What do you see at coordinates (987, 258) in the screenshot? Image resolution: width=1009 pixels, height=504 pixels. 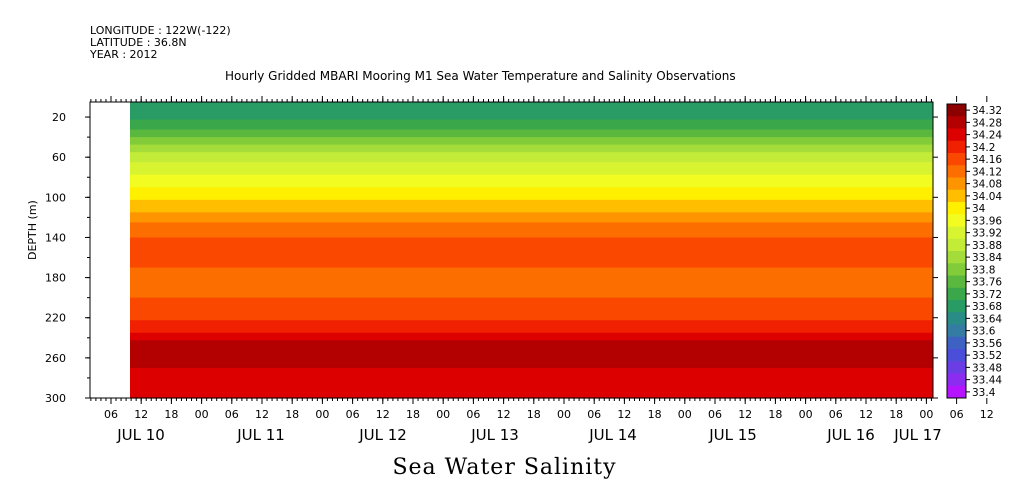 I see `colorbar-label: 33.84` at bounding box center [987, 258].